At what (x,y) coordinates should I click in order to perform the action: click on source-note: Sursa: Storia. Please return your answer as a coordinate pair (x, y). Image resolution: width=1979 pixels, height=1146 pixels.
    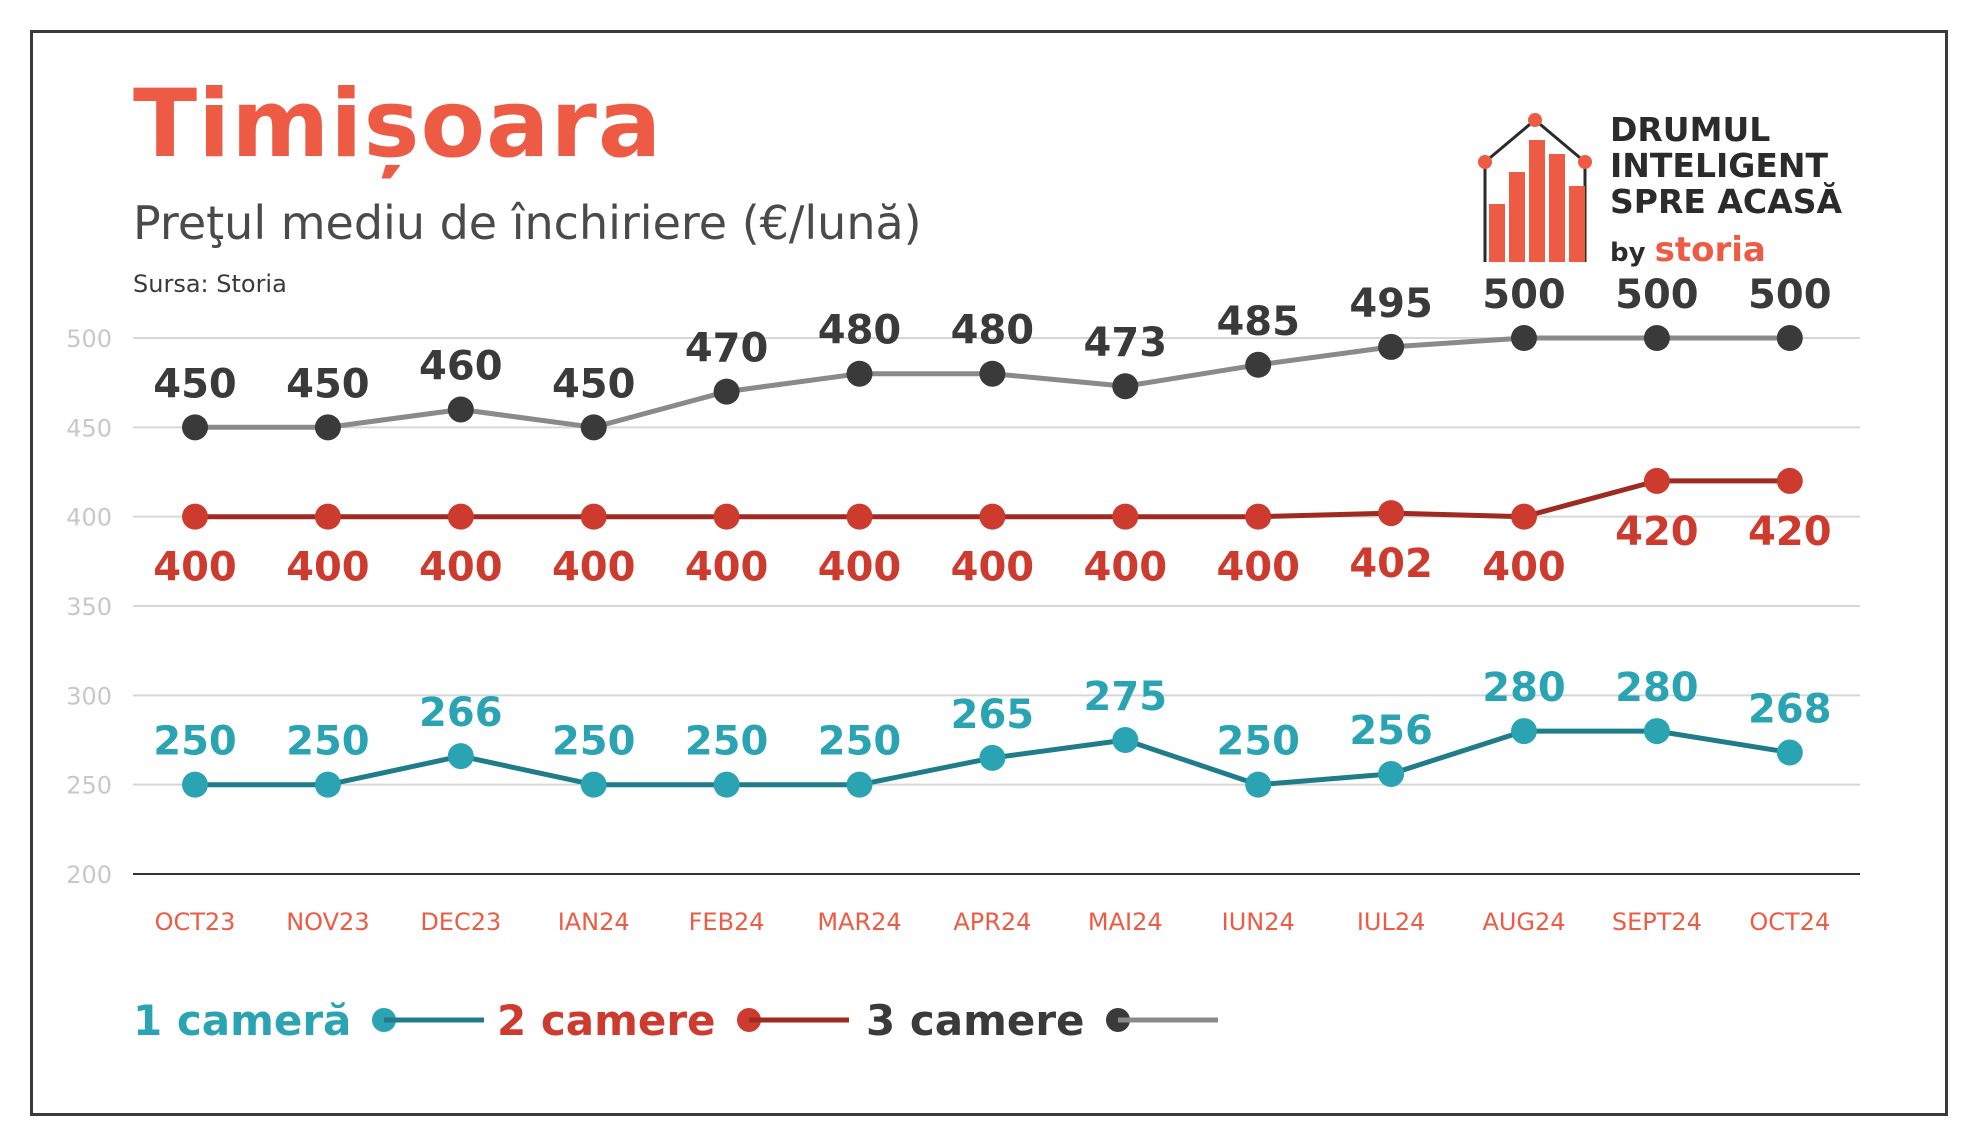
    Looking at the image, I should click on (210, 284).